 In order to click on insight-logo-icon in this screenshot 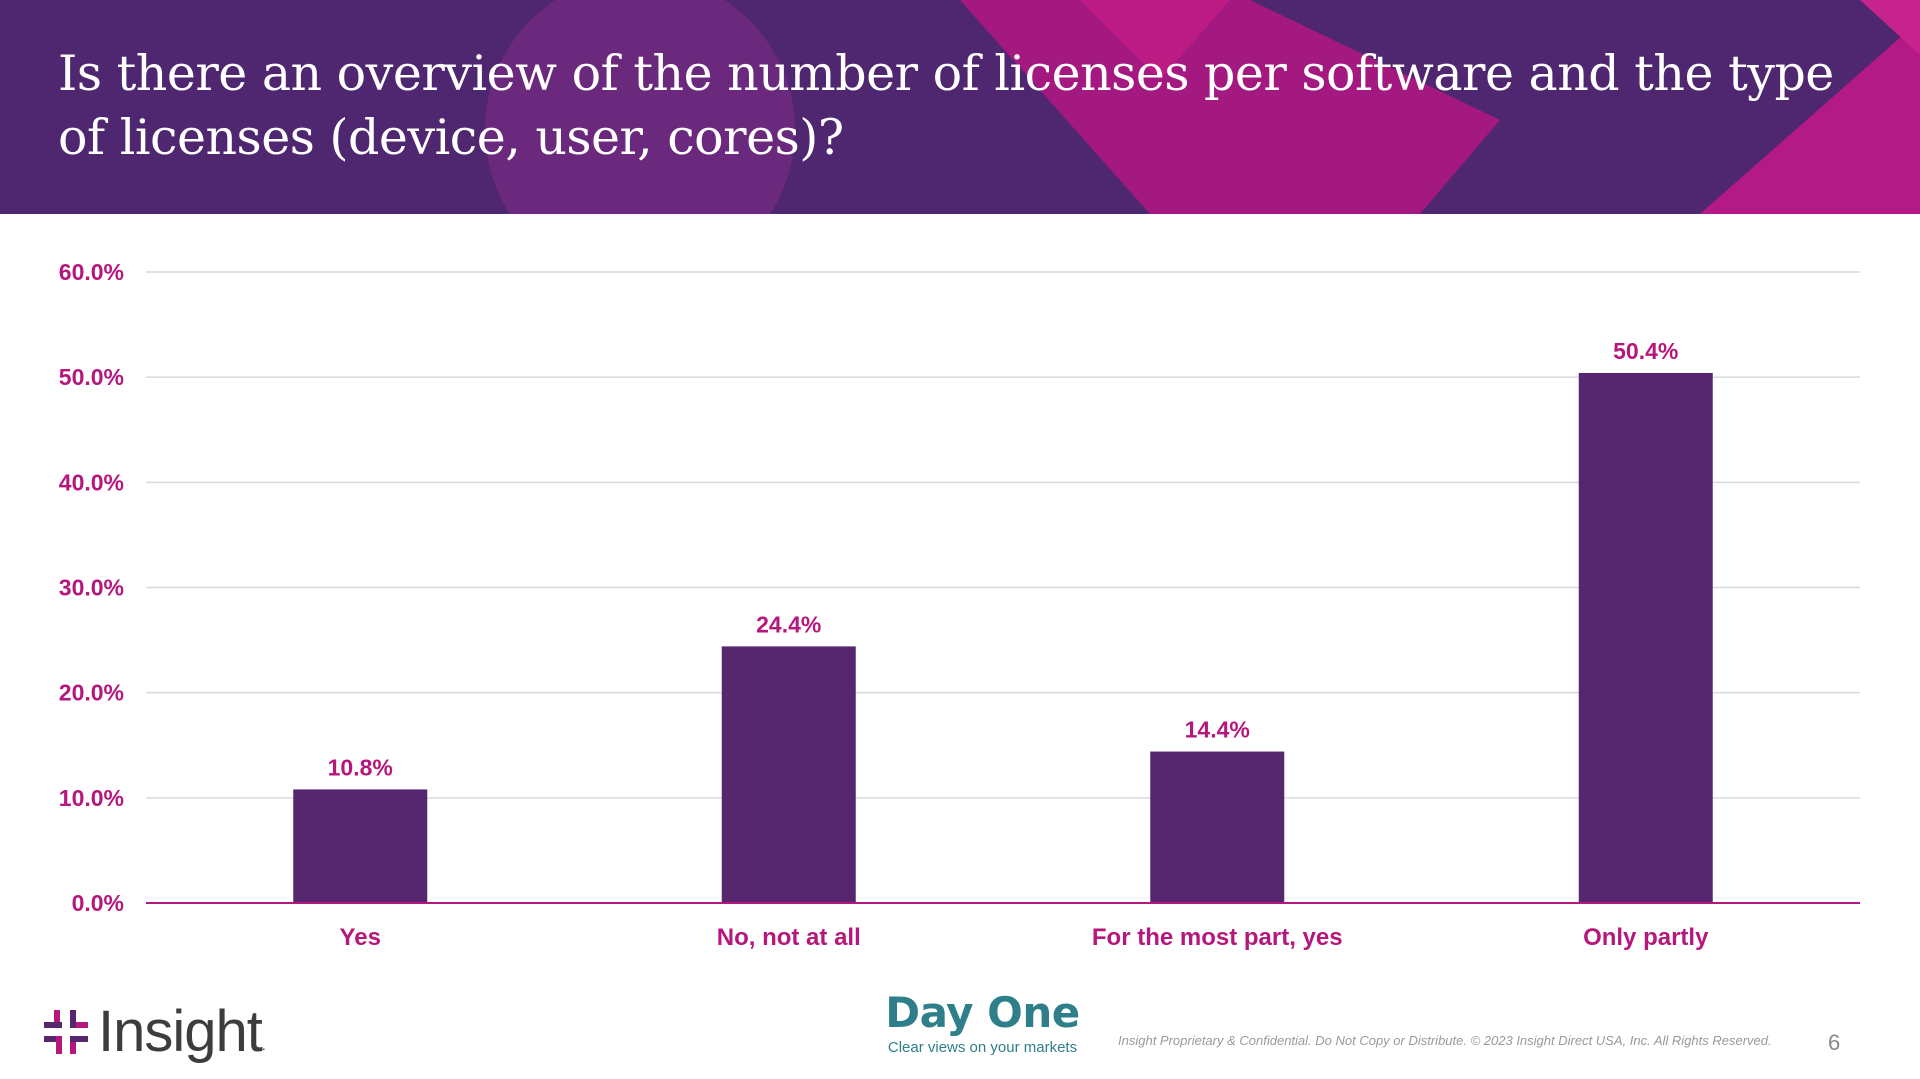, I will do `click(66, 1032)`.